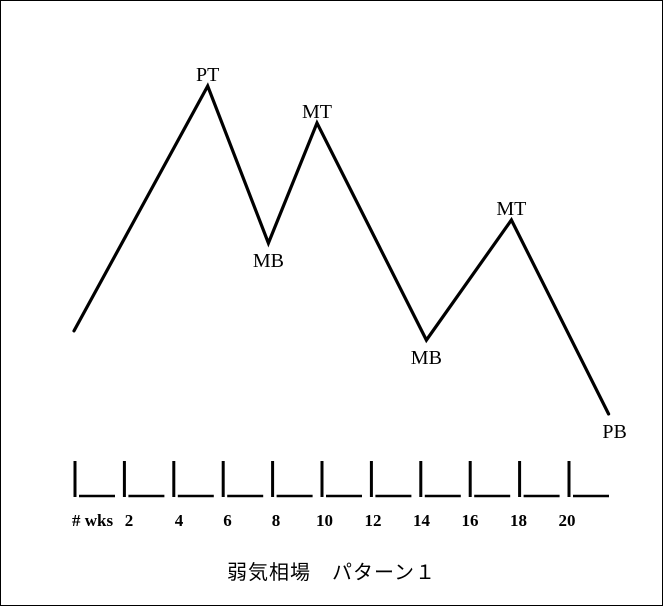 The image size is (663, 606). Describe the element at coordinates (227, 520) in the screenshot. I see `axis-tick-label: 6` at that location.